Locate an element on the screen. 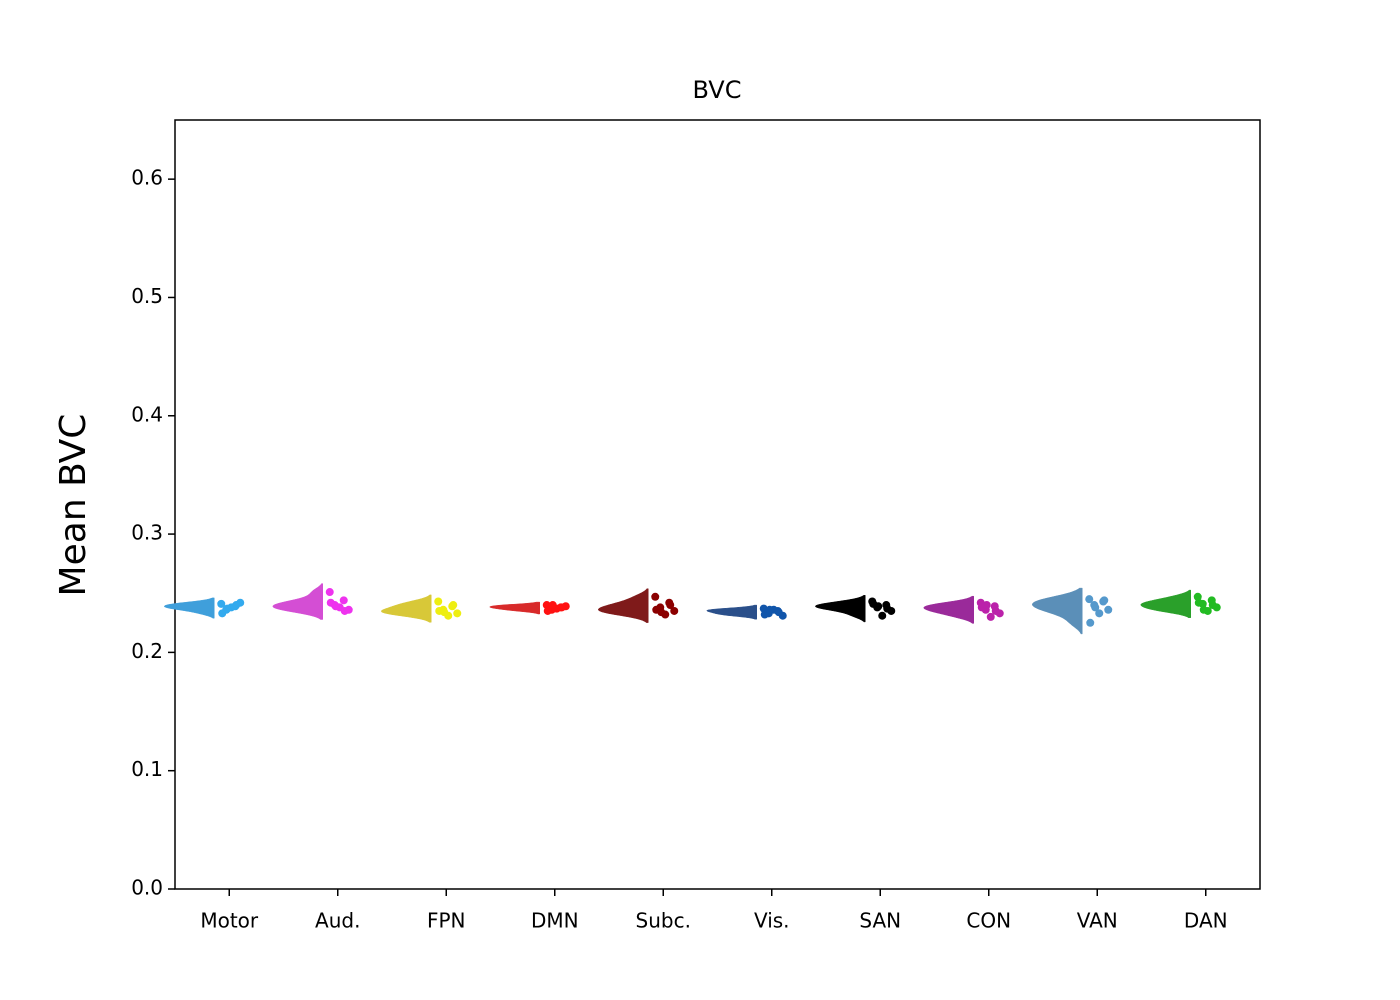 The width and height of the screenshot is (1400, 1000). x-tick-label: Vis. is located at coordinates (772, 921).